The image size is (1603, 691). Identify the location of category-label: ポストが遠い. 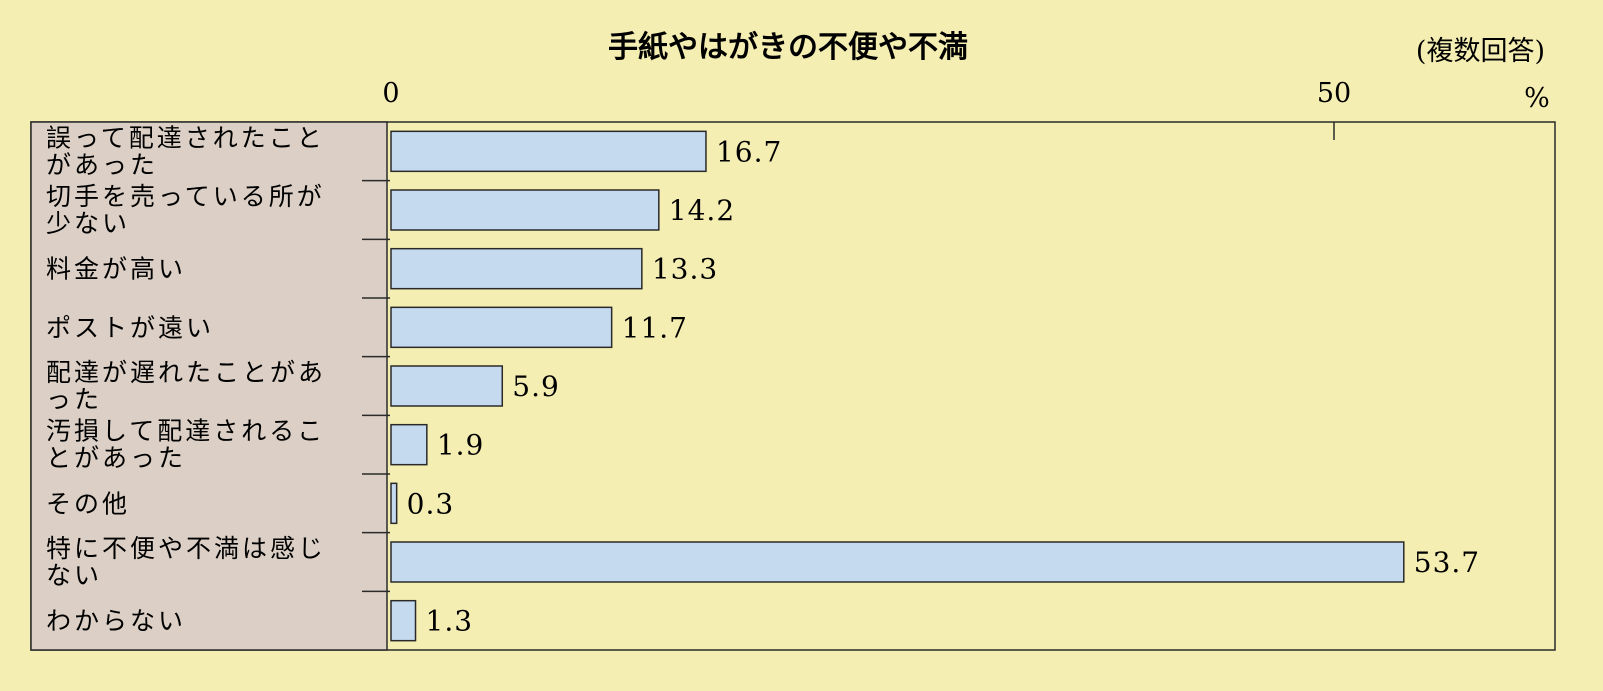
(130, 327).